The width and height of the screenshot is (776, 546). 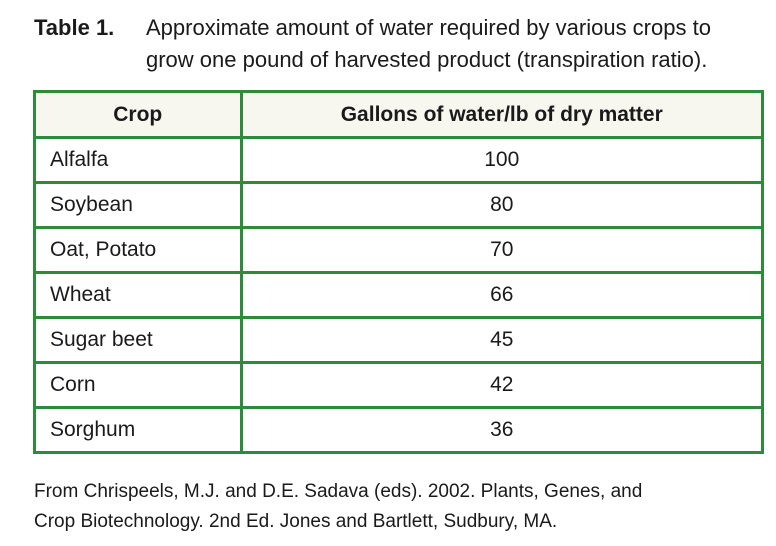 What do you see at coordinates (500, 116) in the screenshot?
I see `header-gallons: Gallons of water/lb of dry matter` at bounding box center [500, 116].